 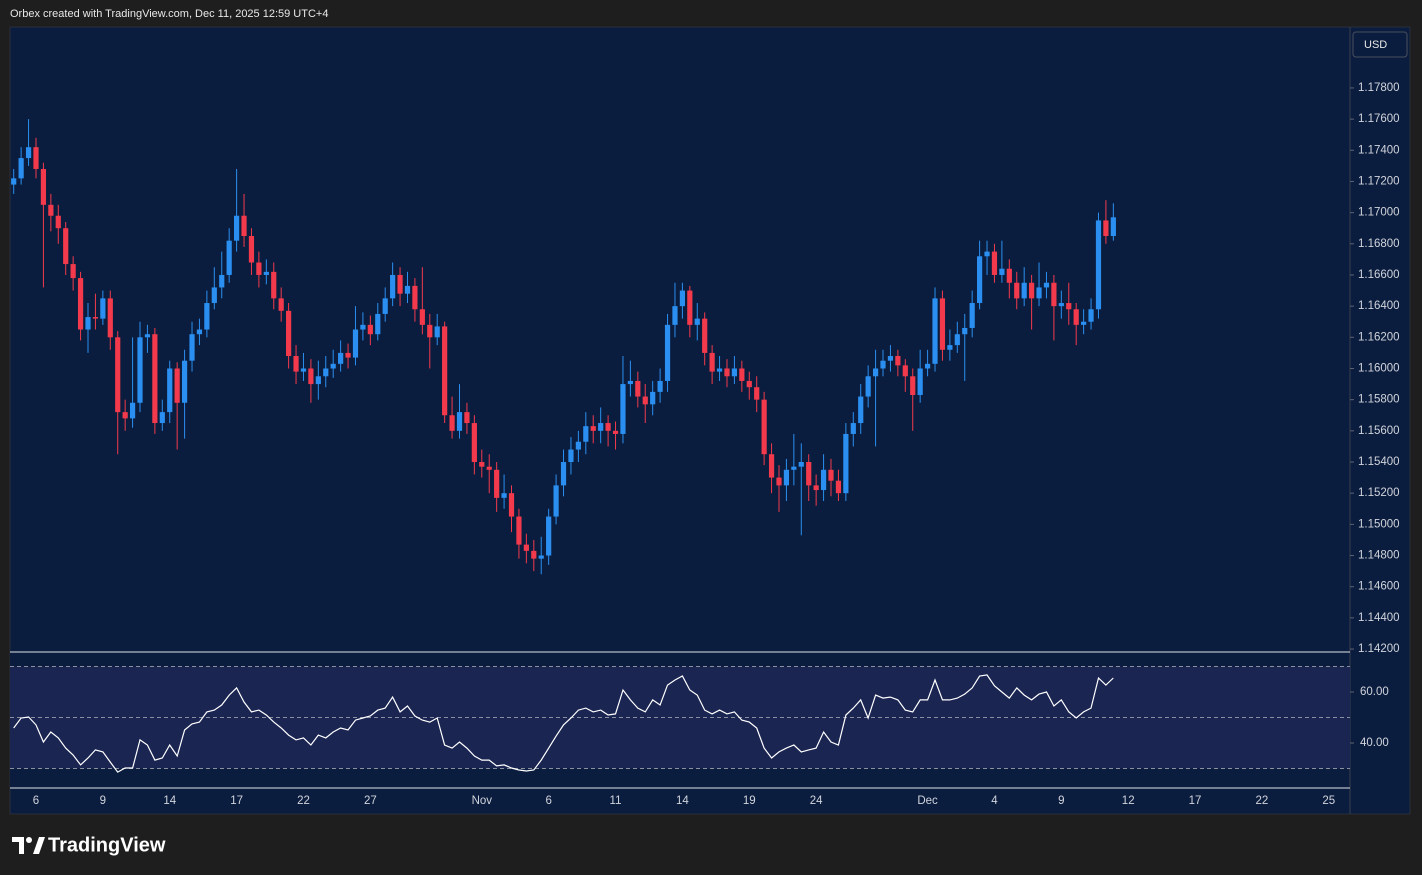 I want to click on y-tick-label: 1.14600, so click(x=1379, y=587).